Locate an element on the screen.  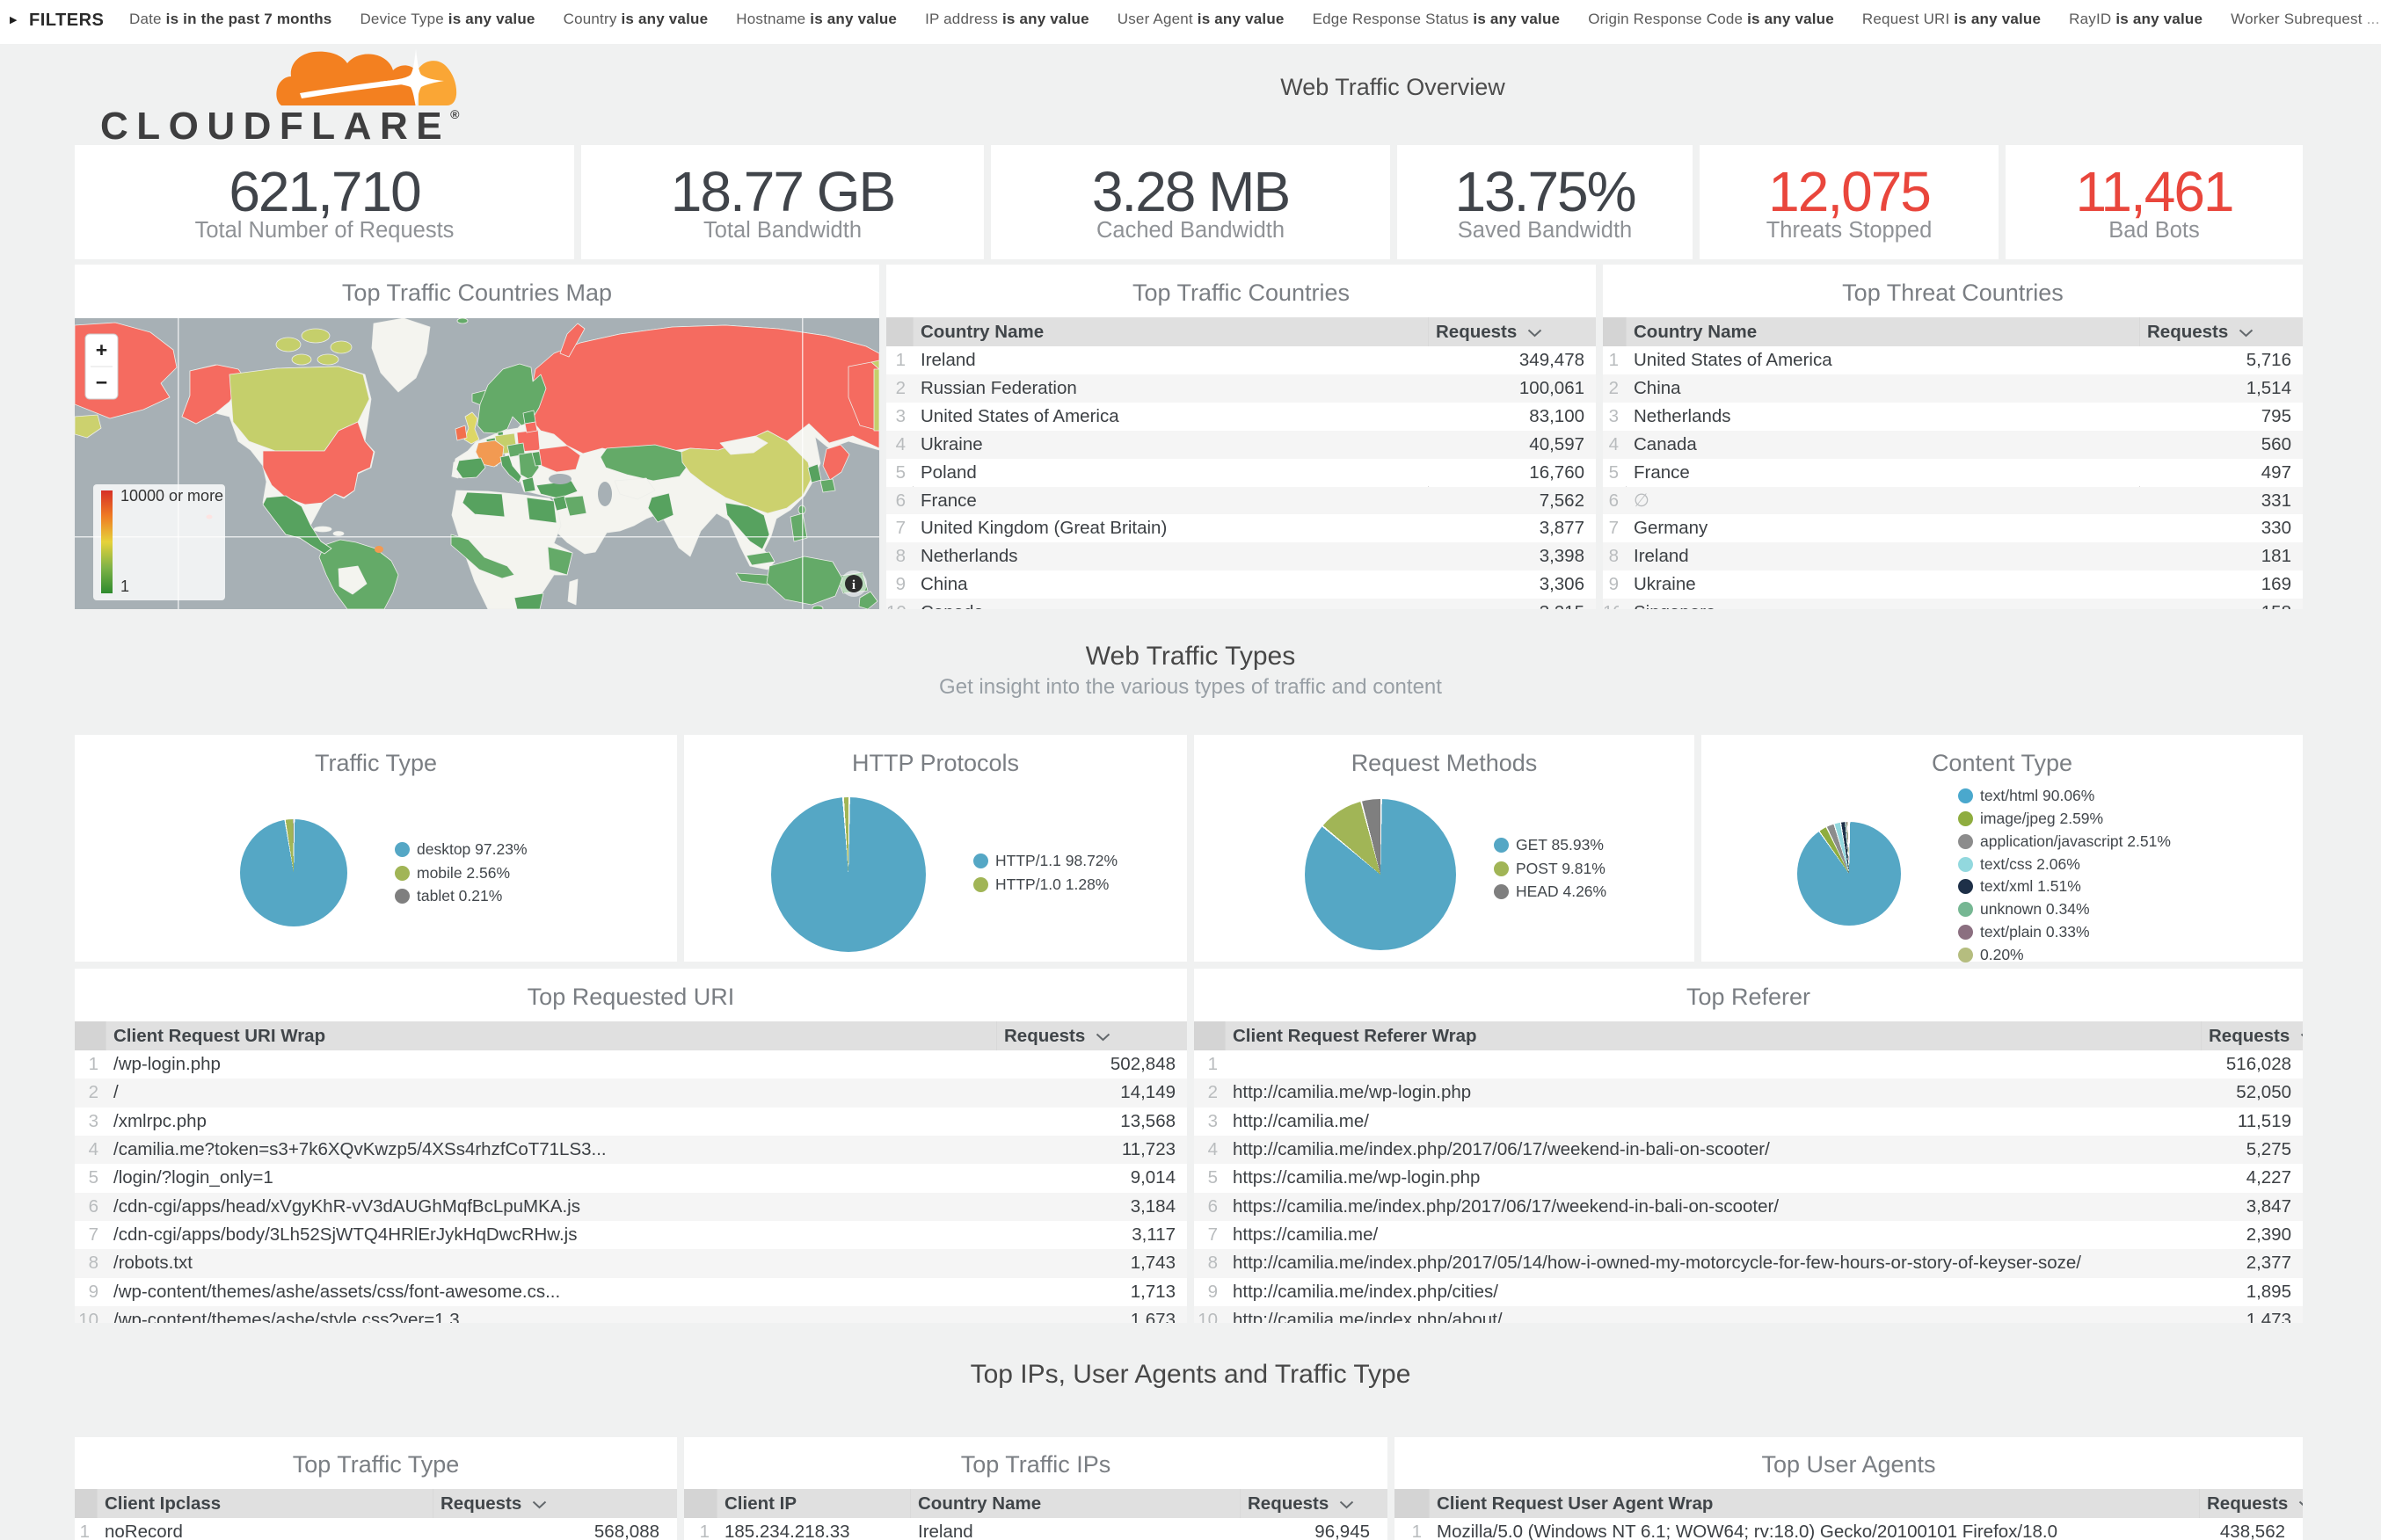
svg-text: 1 is located at coordinates (124, 586).